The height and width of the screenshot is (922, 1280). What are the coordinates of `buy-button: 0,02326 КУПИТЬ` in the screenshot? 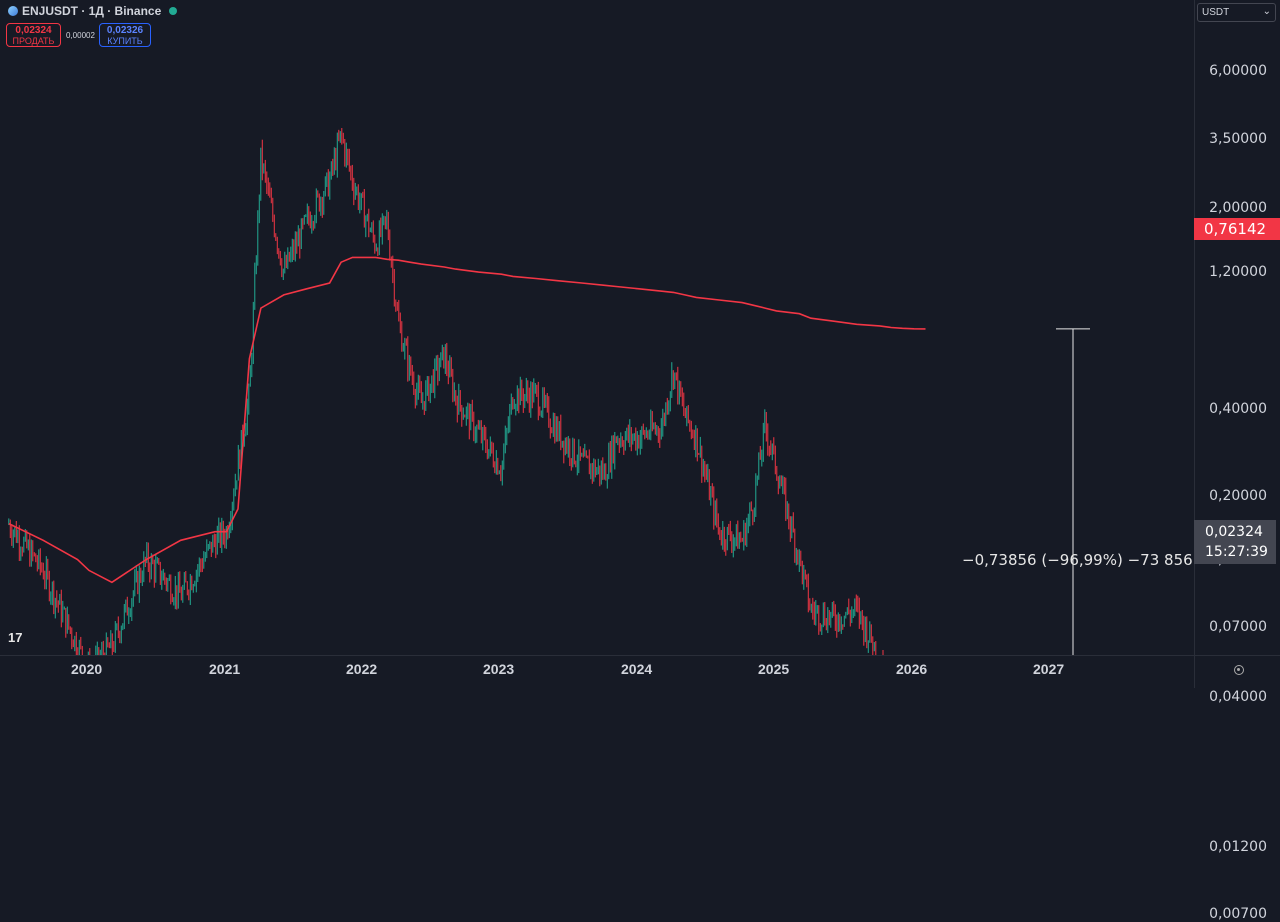 It's located at (125, 35).